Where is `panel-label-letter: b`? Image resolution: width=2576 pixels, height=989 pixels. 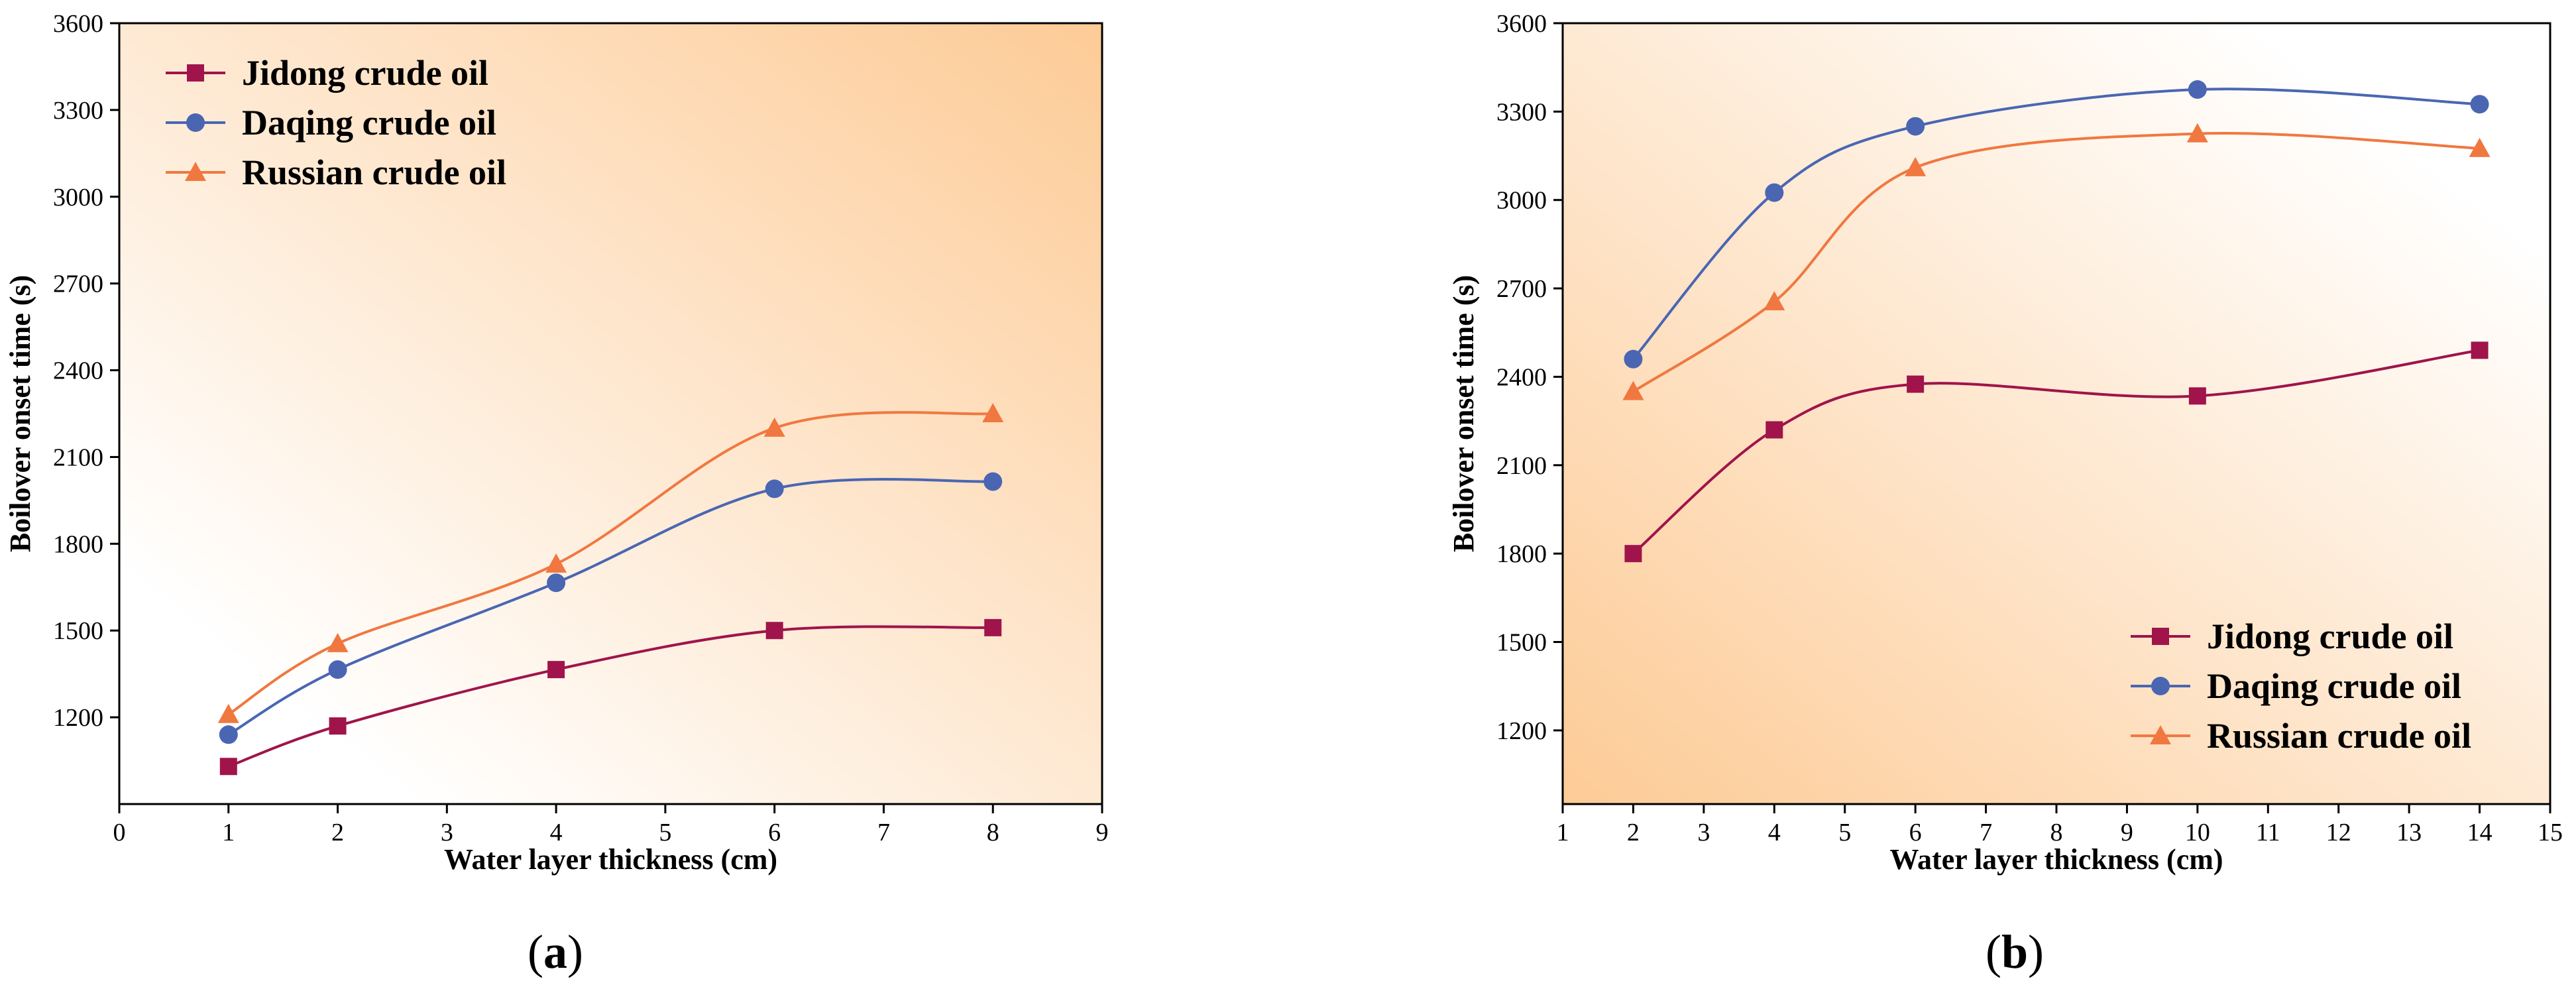 panel-label-letter: b is located at coordinates (2014, 951).